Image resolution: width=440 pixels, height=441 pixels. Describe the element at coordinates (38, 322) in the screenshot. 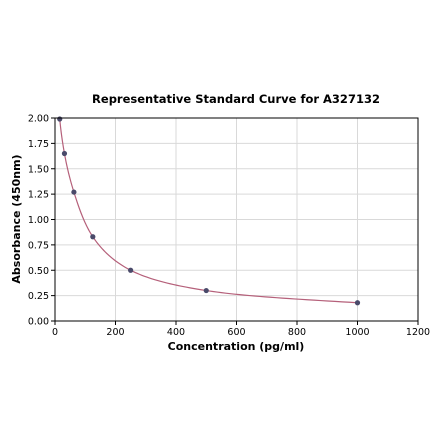

I see `y-tick-label: 0.00` at that location.